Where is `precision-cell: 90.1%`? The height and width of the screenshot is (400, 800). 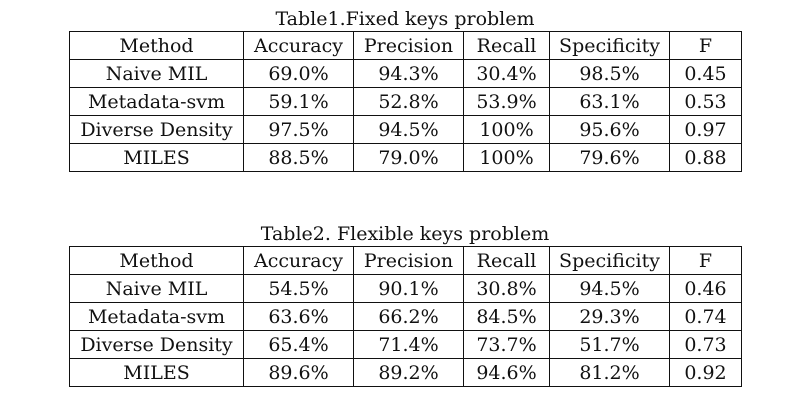 precision-cell: 90.1% is located at coordinates (408, 288).